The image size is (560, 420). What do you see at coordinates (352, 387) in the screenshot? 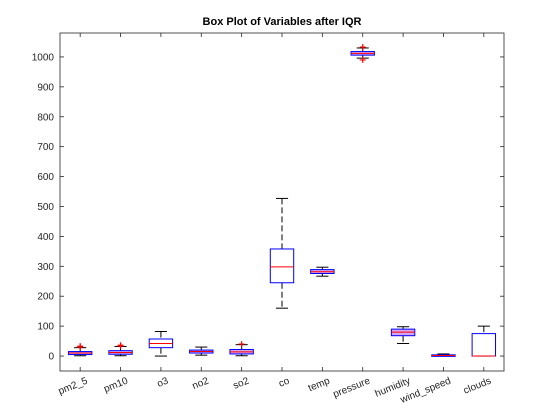
I see `x-tick-label: pressure` at bounding box center [352, 387].